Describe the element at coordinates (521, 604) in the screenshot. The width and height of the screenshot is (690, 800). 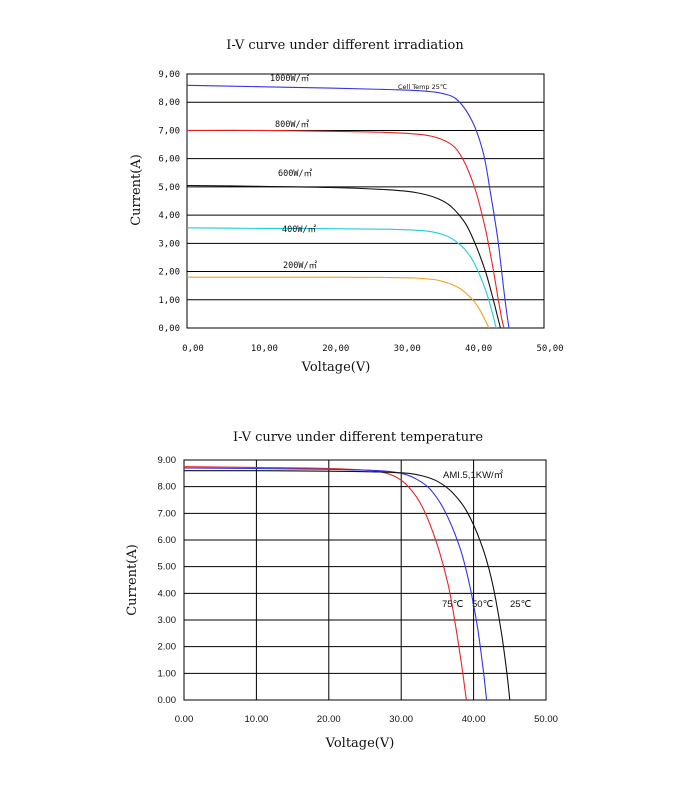
I see `series-label: 25℃` at that location.